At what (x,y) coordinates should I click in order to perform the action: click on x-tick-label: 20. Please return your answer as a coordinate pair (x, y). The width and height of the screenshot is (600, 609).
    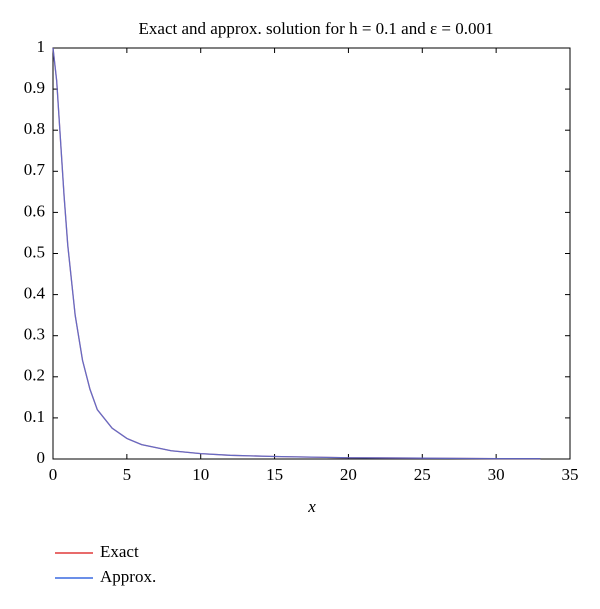
    Looking at the image, I should click on (348, 474).